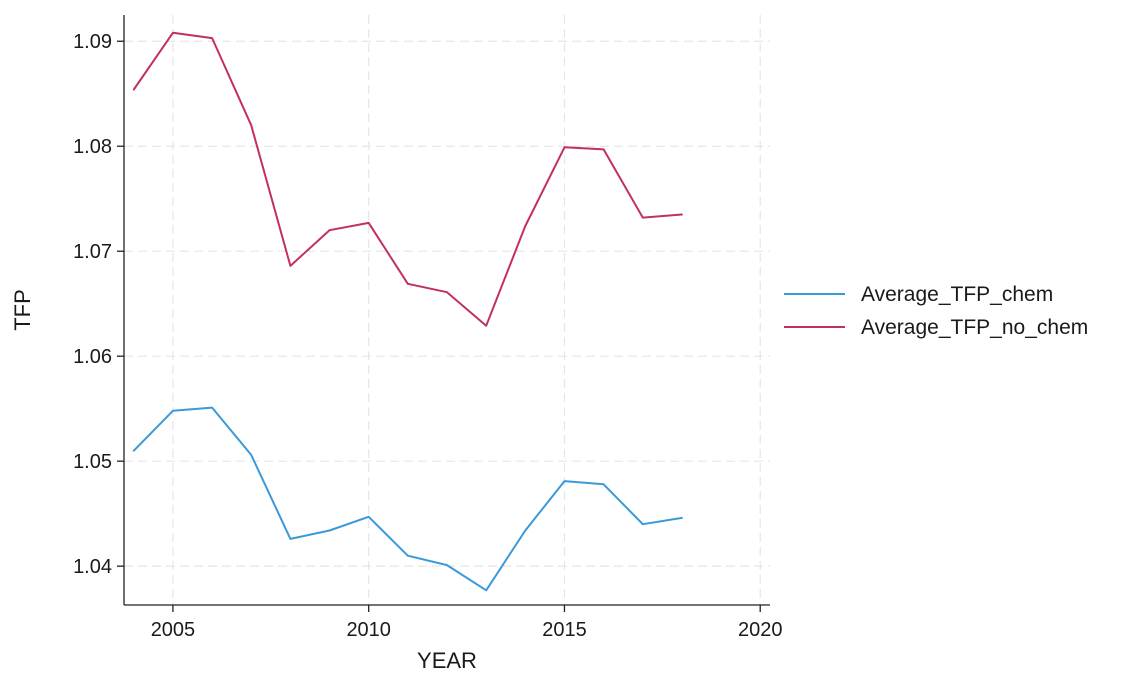 Image resolution: width=1139 pixels, height=677 pixels. I want to click on y-tick-label: 1.04, so click(92, 567).